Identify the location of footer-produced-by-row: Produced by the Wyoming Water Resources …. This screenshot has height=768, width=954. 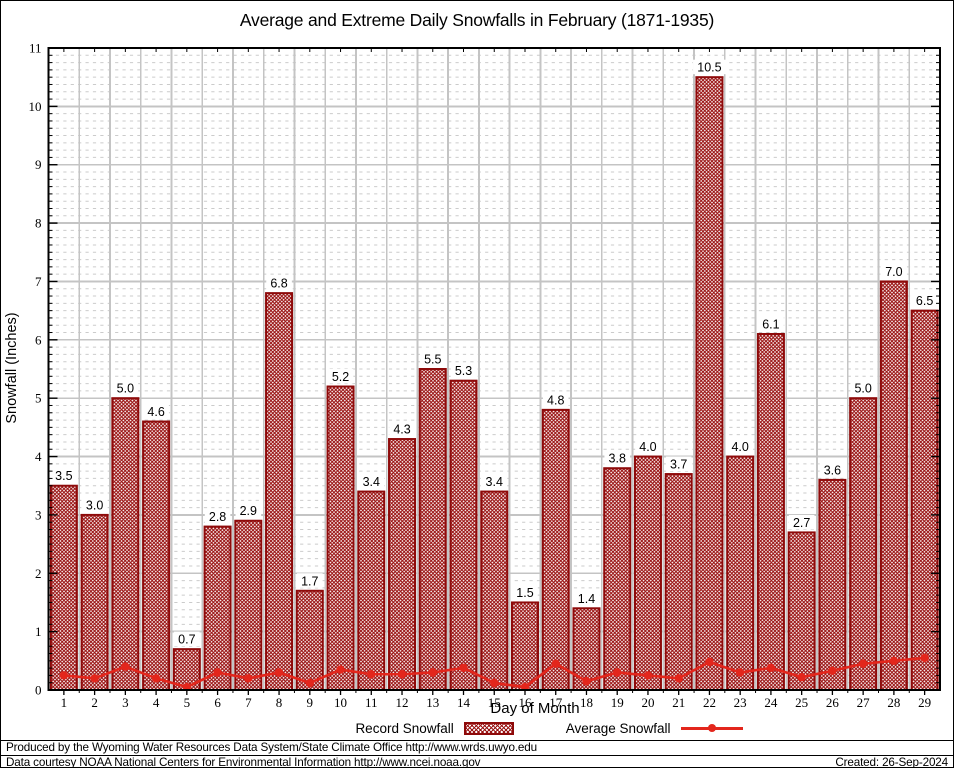
(477, 747).